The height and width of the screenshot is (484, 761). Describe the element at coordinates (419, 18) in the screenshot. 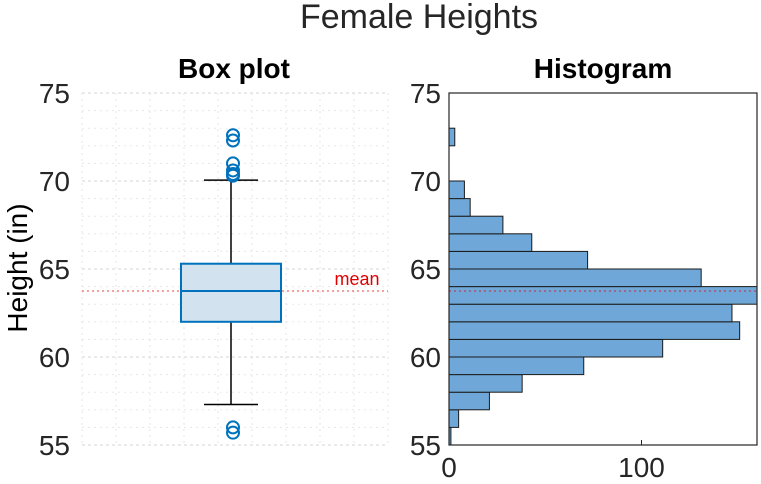

I see `figure-title: Female Heights` at that location.